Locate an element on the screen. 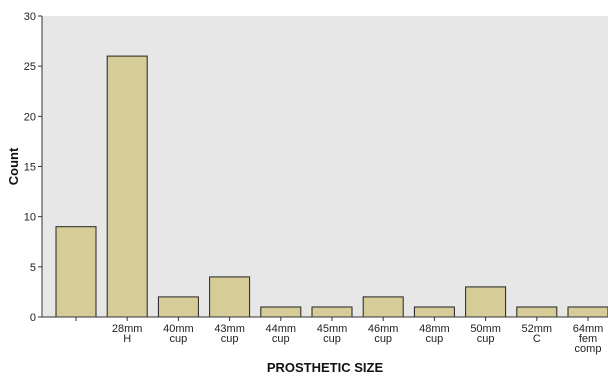  x-tick-label-line: 43mm is located at coordinates (229, 329).